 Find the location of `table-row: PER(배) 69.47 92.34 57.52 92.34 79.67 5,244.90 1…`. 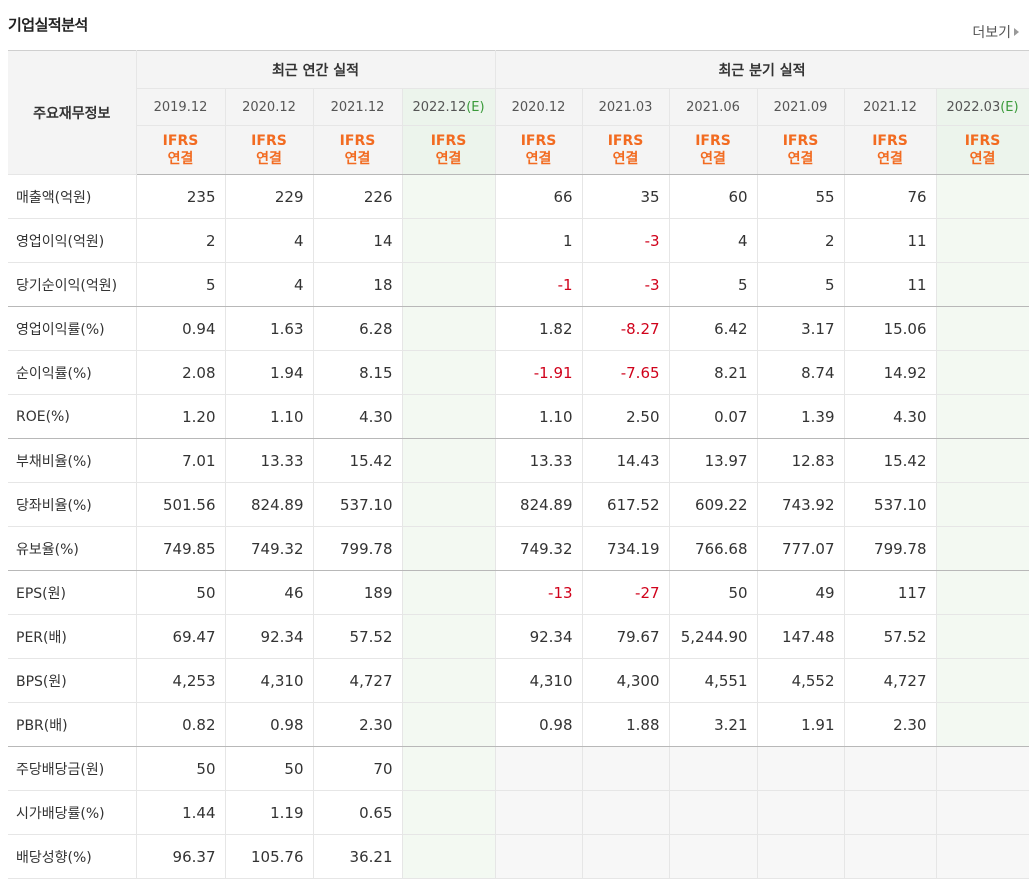

table-row: PER(배) 69.47 92.34 57.52 92.34 79.67 5,244.90 1… is located at coordinates (518, 636).